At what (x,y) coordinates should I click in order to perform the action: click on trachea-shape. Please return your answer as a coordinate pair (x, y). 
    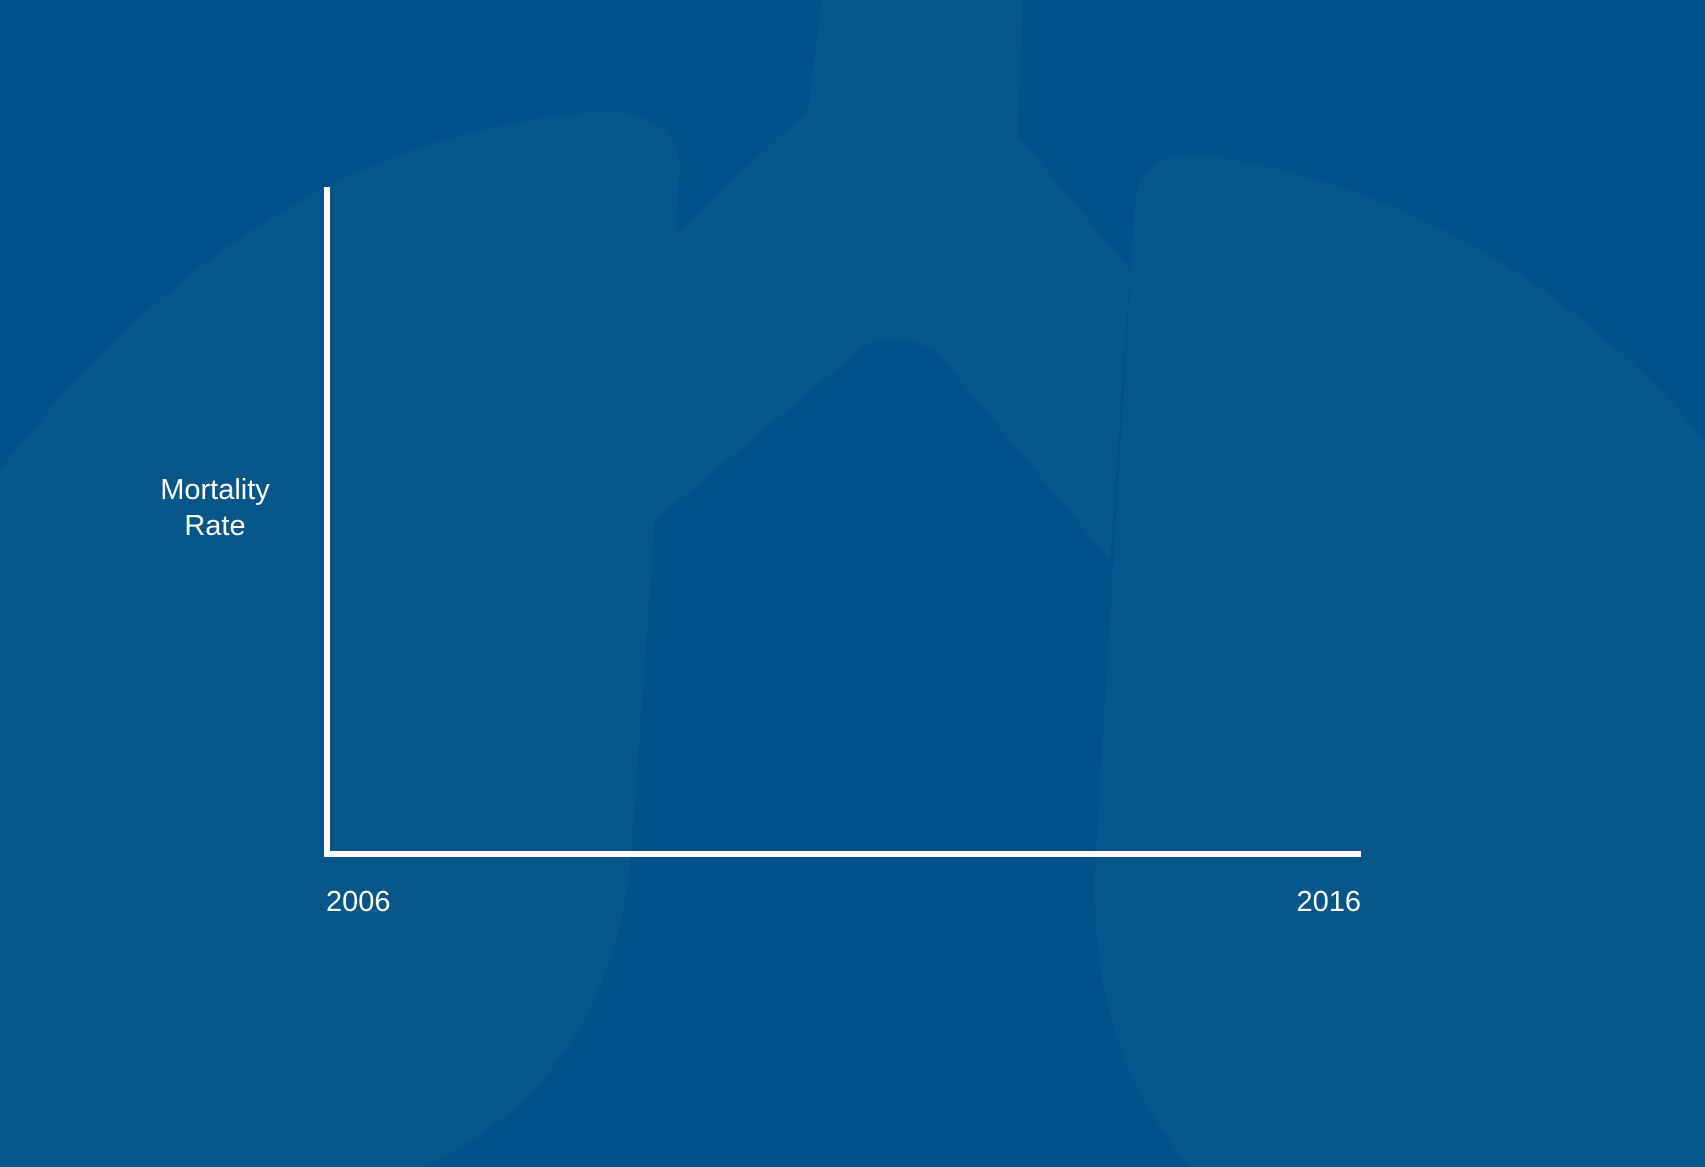
    Looking at the image, I should click on (892, 280).